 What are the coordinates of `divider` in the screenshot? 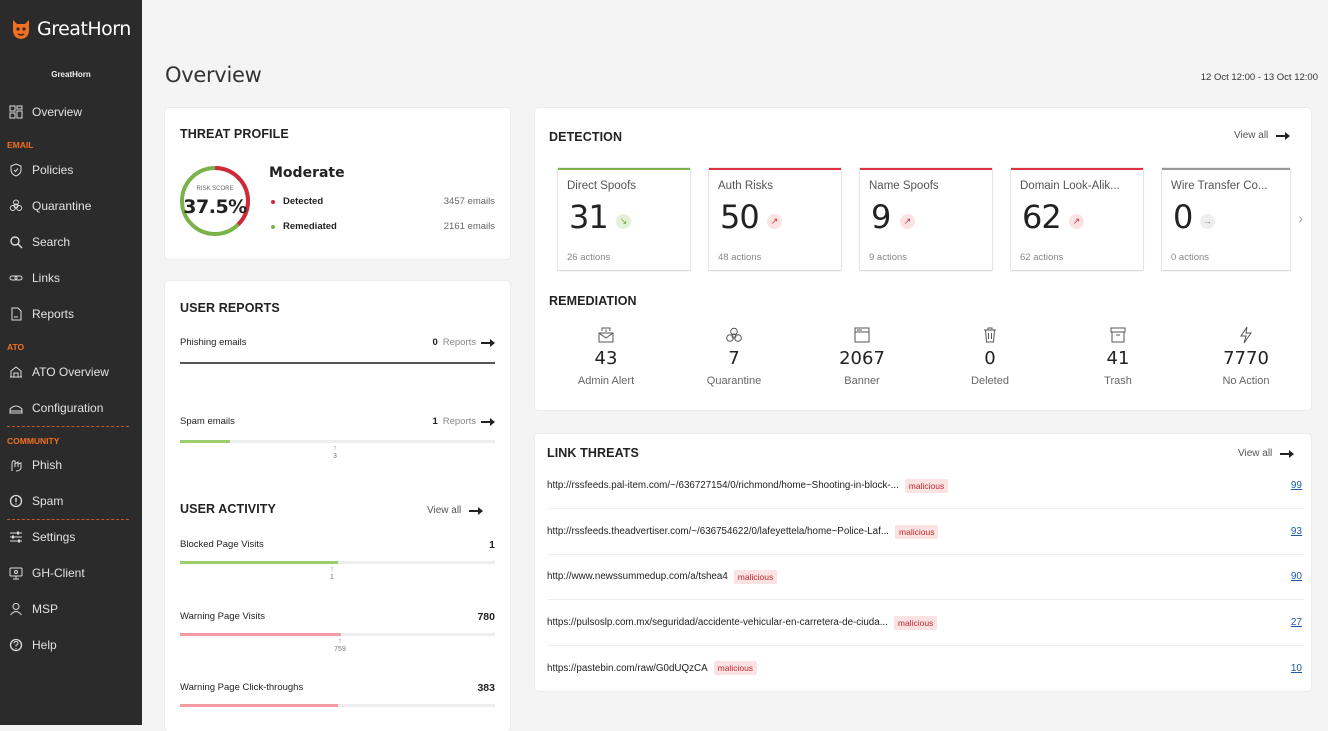 It's located at (68, 426).